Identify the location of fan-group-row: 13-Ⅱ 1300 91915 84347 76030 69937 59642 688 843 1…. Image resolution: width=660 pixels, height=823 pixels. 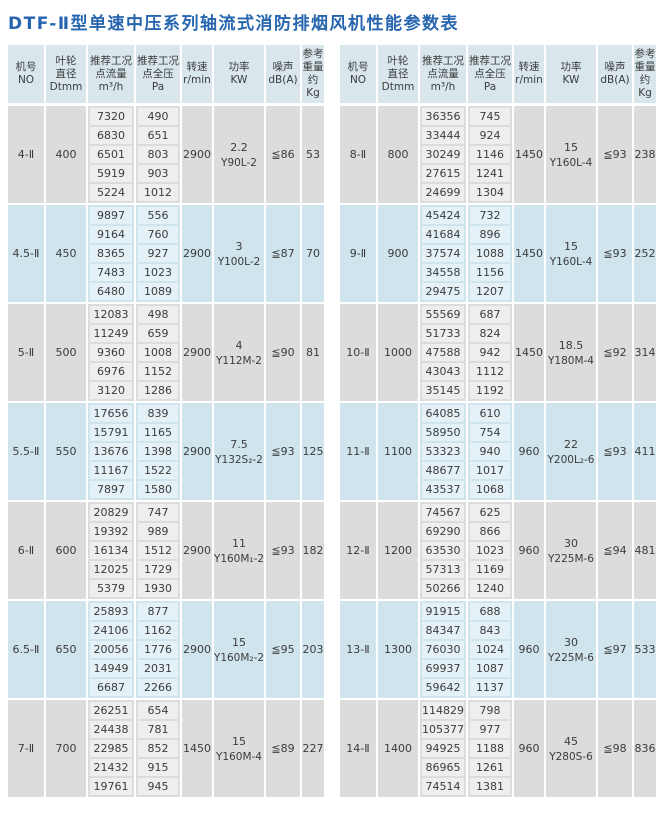
(498, 649).